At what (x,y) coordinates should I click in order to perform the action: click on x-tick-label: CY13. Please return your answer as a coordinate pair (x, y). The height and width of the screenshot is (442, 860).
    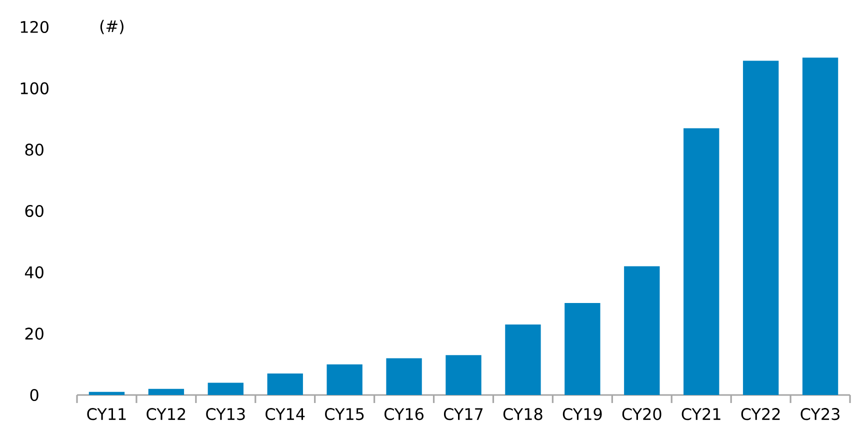
    Looking at the image, I should click on (225, 414).